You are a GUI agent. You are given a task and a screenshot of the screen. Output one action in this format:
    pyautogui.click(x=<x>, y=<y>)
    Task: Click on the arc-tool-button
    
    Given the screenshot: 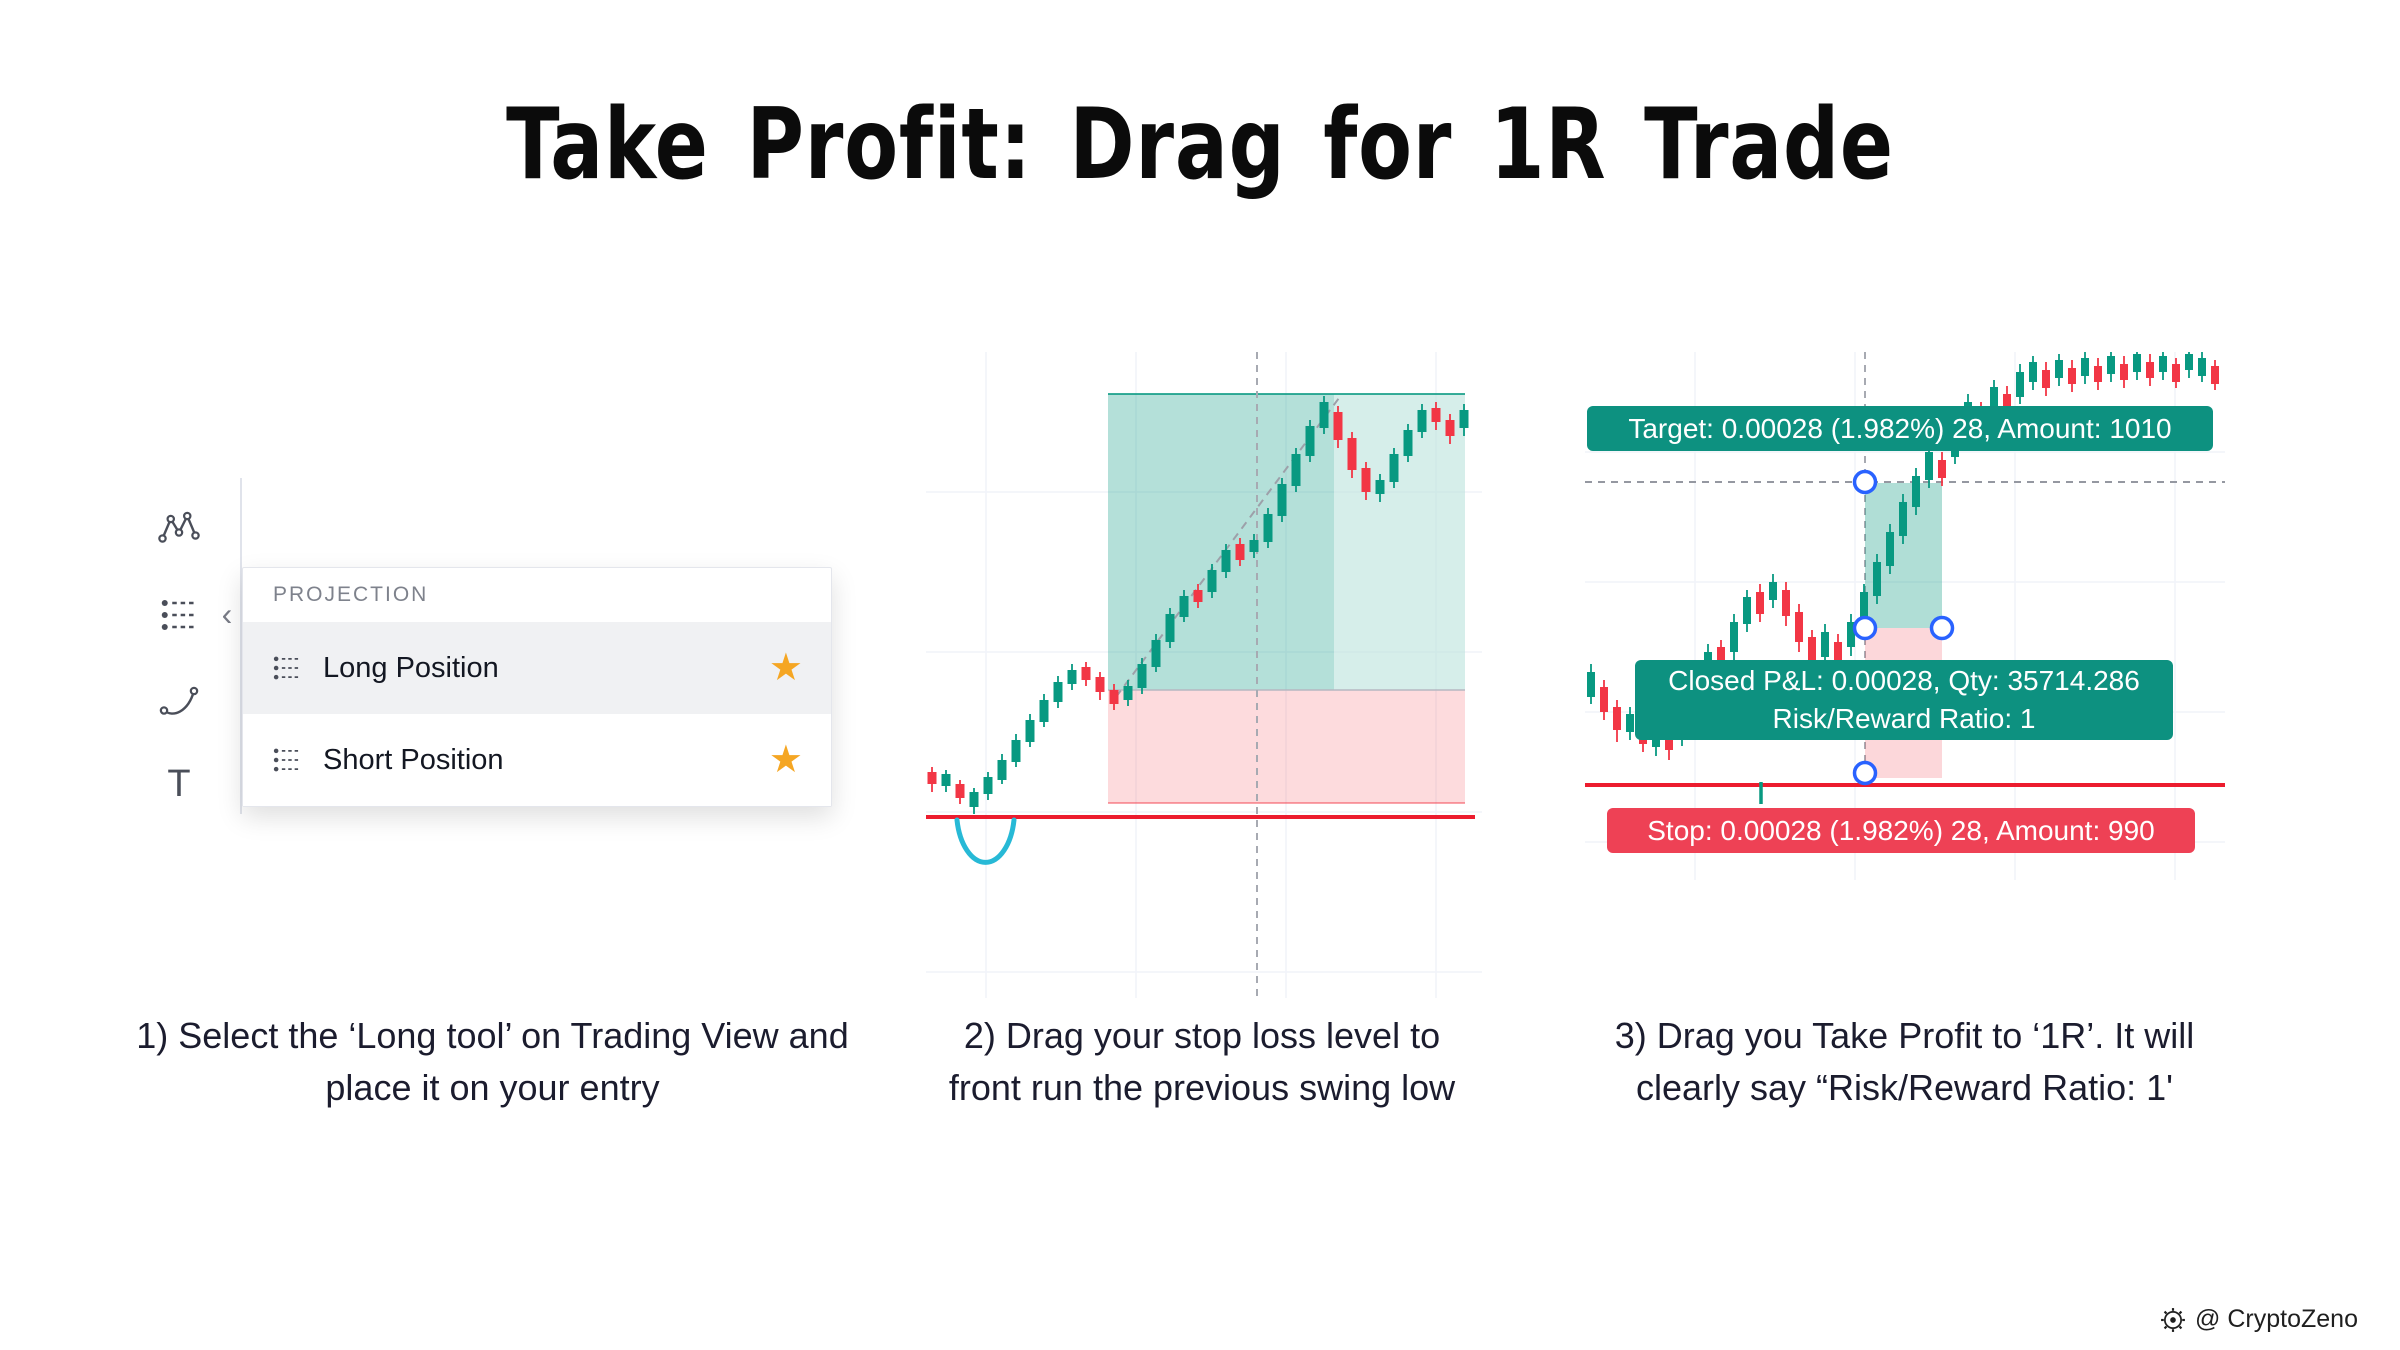 What is the action you would take?
    pyautogui.click(x=179, y=700)
    